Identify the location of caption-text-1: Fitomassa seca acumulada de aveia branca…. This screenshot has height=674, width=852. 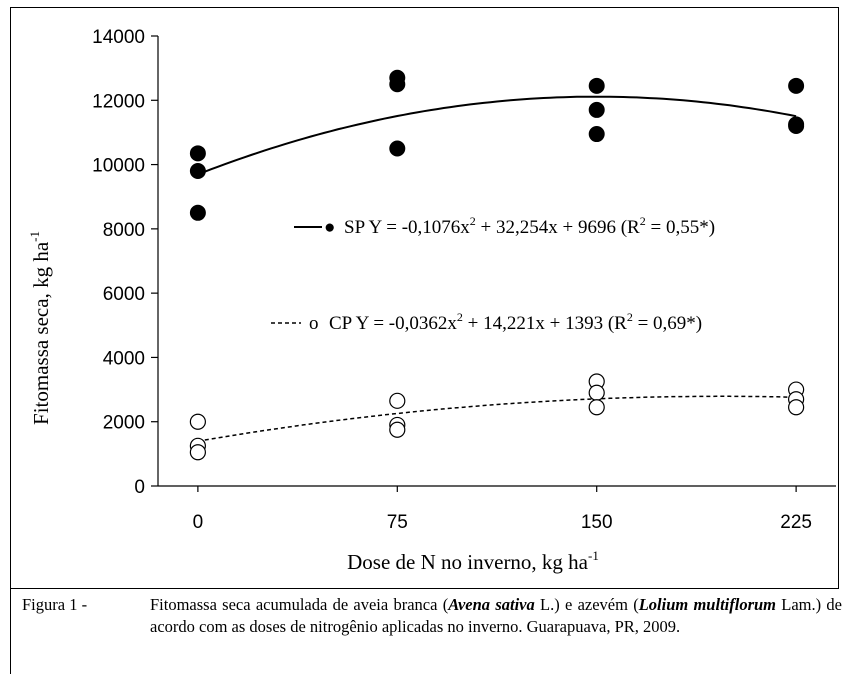
(299, 604).